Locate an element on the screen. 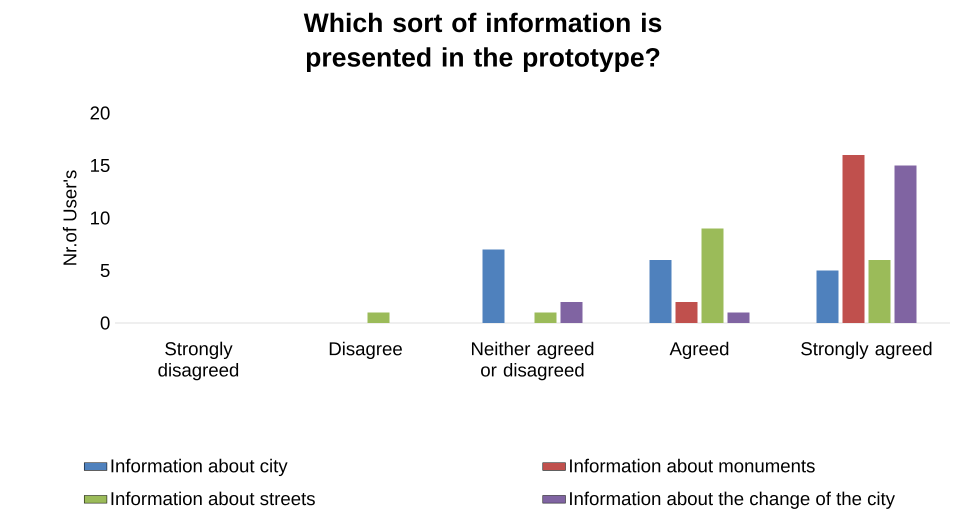 The width and height of the screenshot is (959, 521). x-tick-label: Agreed is located at coordinates (699, 351).